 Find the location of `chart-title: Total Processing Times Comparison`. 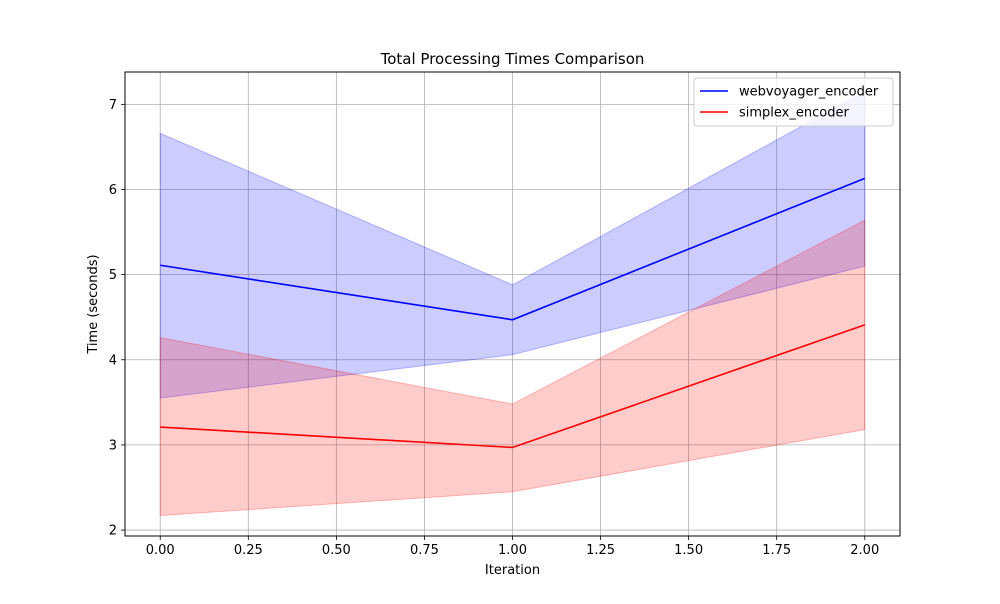

chart-title: Total Processing Times Comparison is located at coordinates (512, 59).